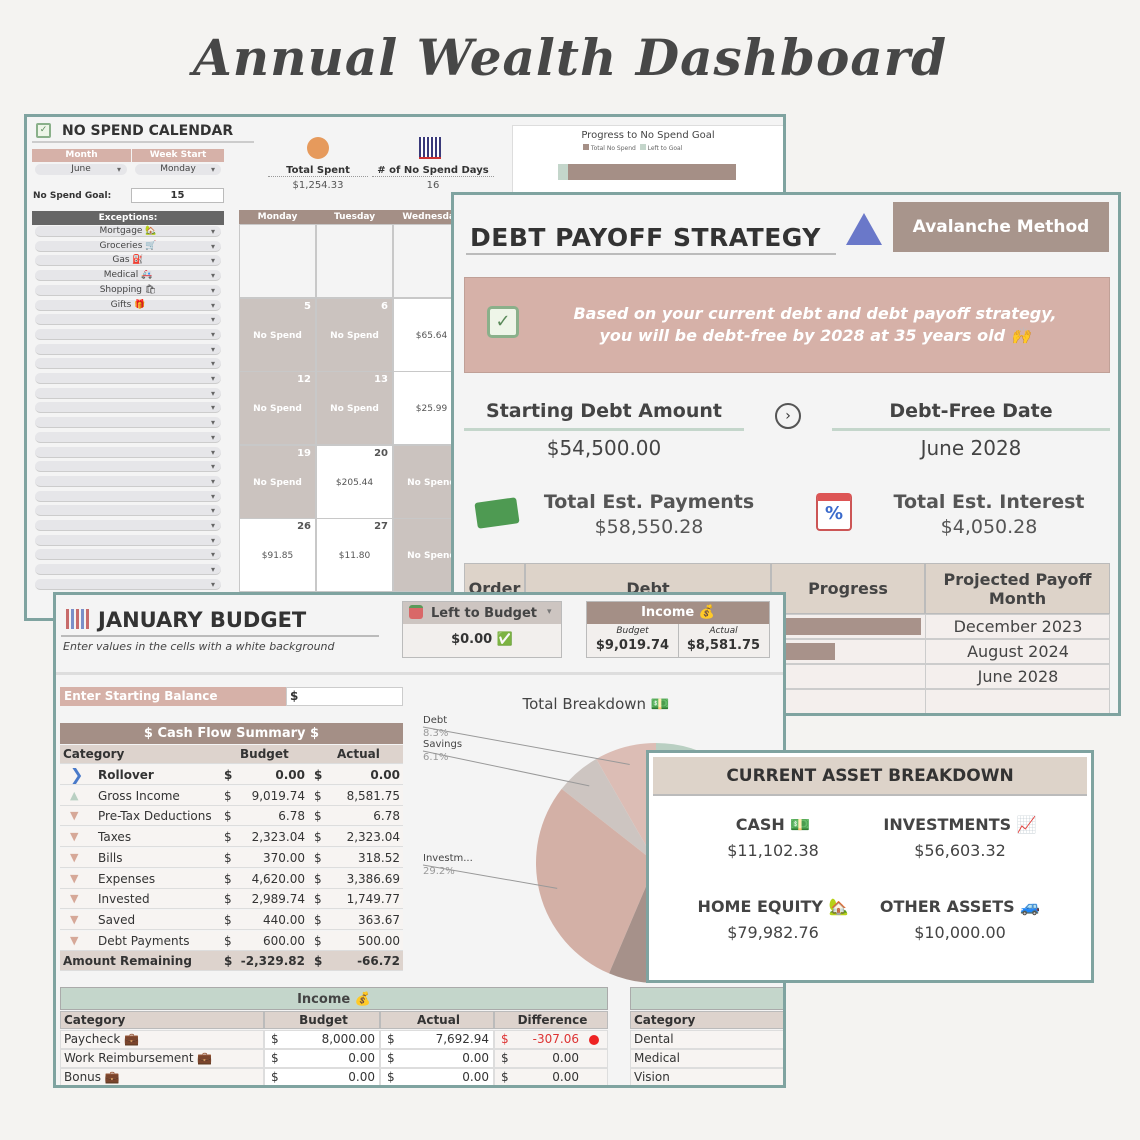 The width and height of the screenshot is (1140, 1140). What do you see at coordinates (706, 1039) in the screenshot?
I see `side-category: Dental` at bounding box center [706, 1039].